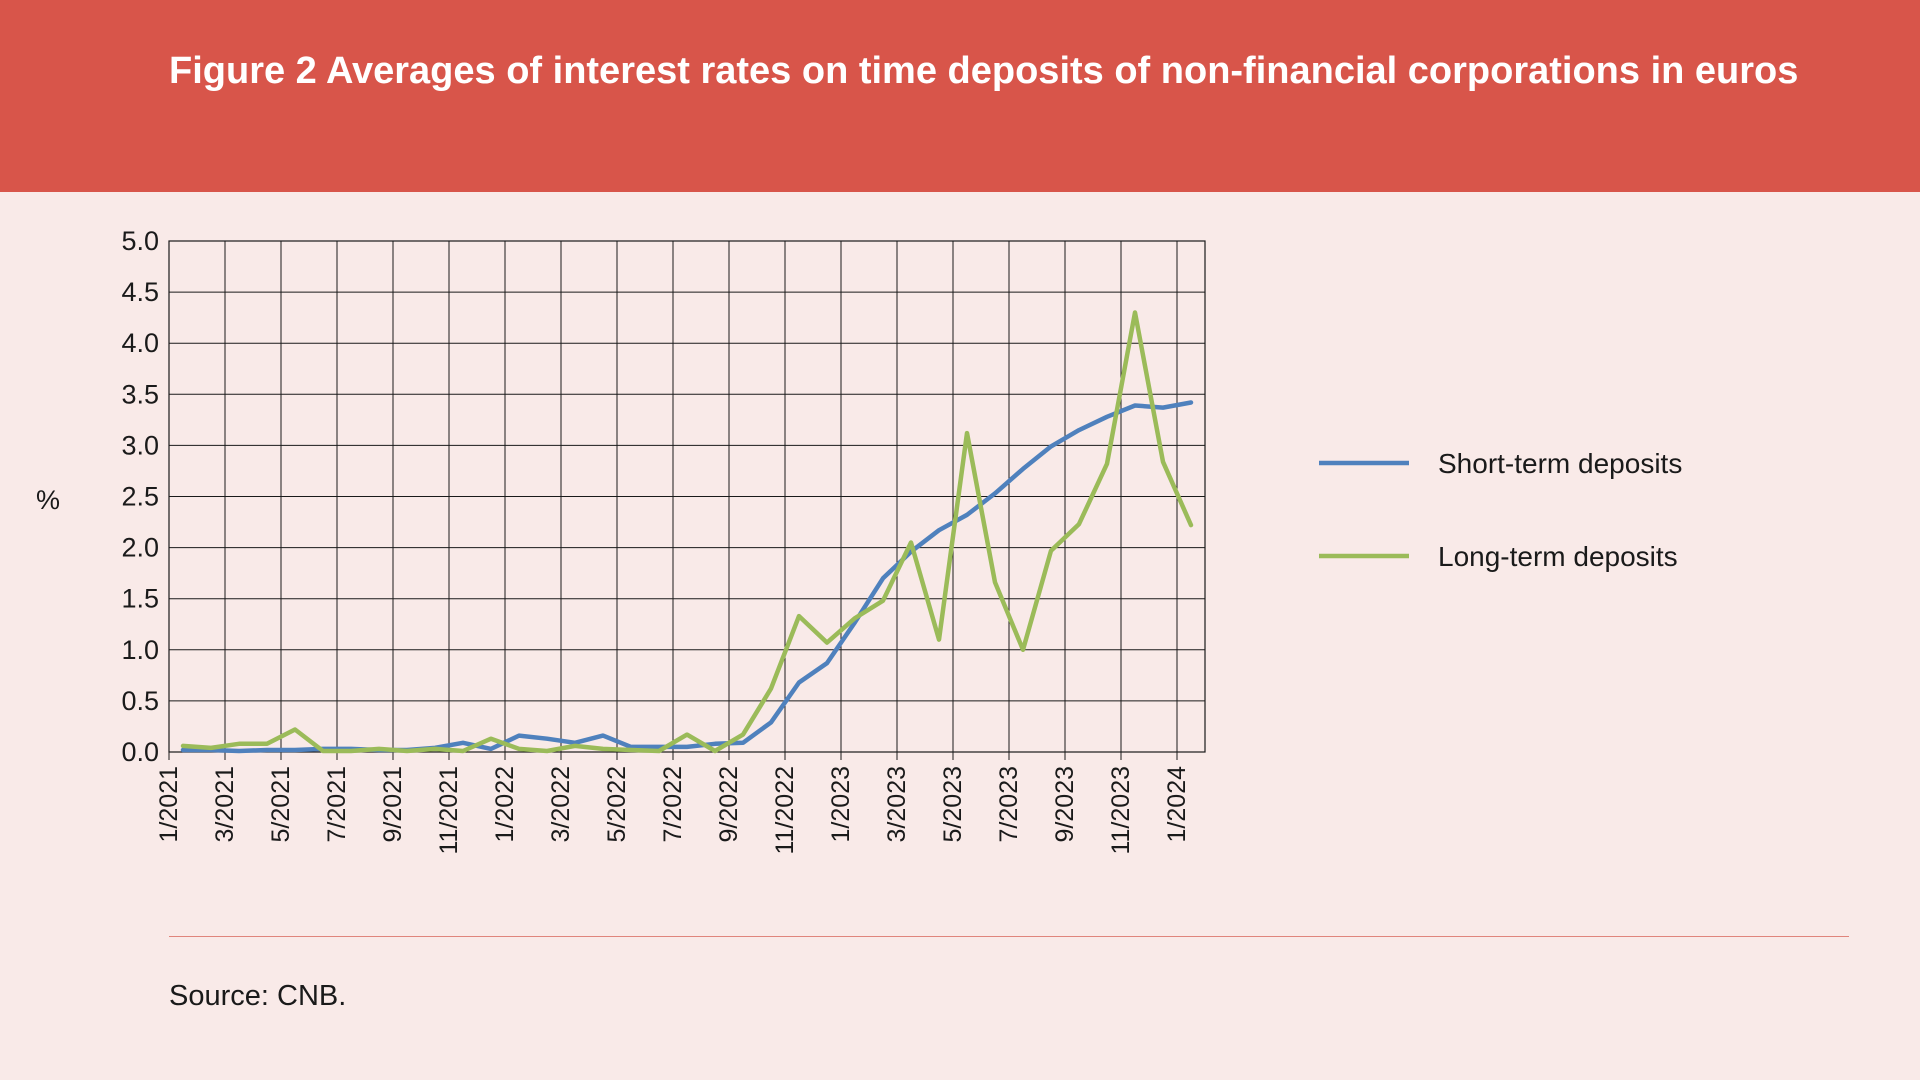  Describe the element at coordinates (337, 804) in the screenshot. I see `x-tick-label: 7/2021` at that location.